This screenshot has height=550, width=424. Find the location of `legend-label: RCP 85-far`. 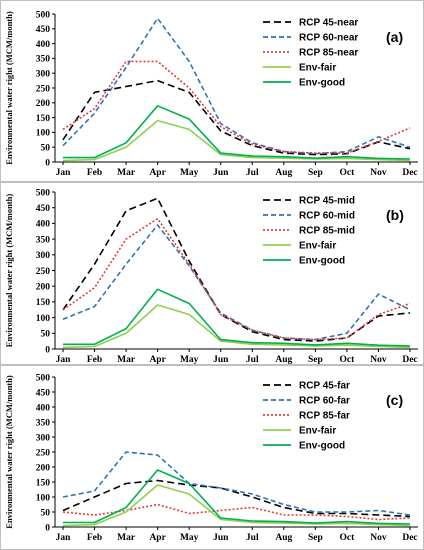

legend-label: RCP 85-far is located at coordinates (324, 416).